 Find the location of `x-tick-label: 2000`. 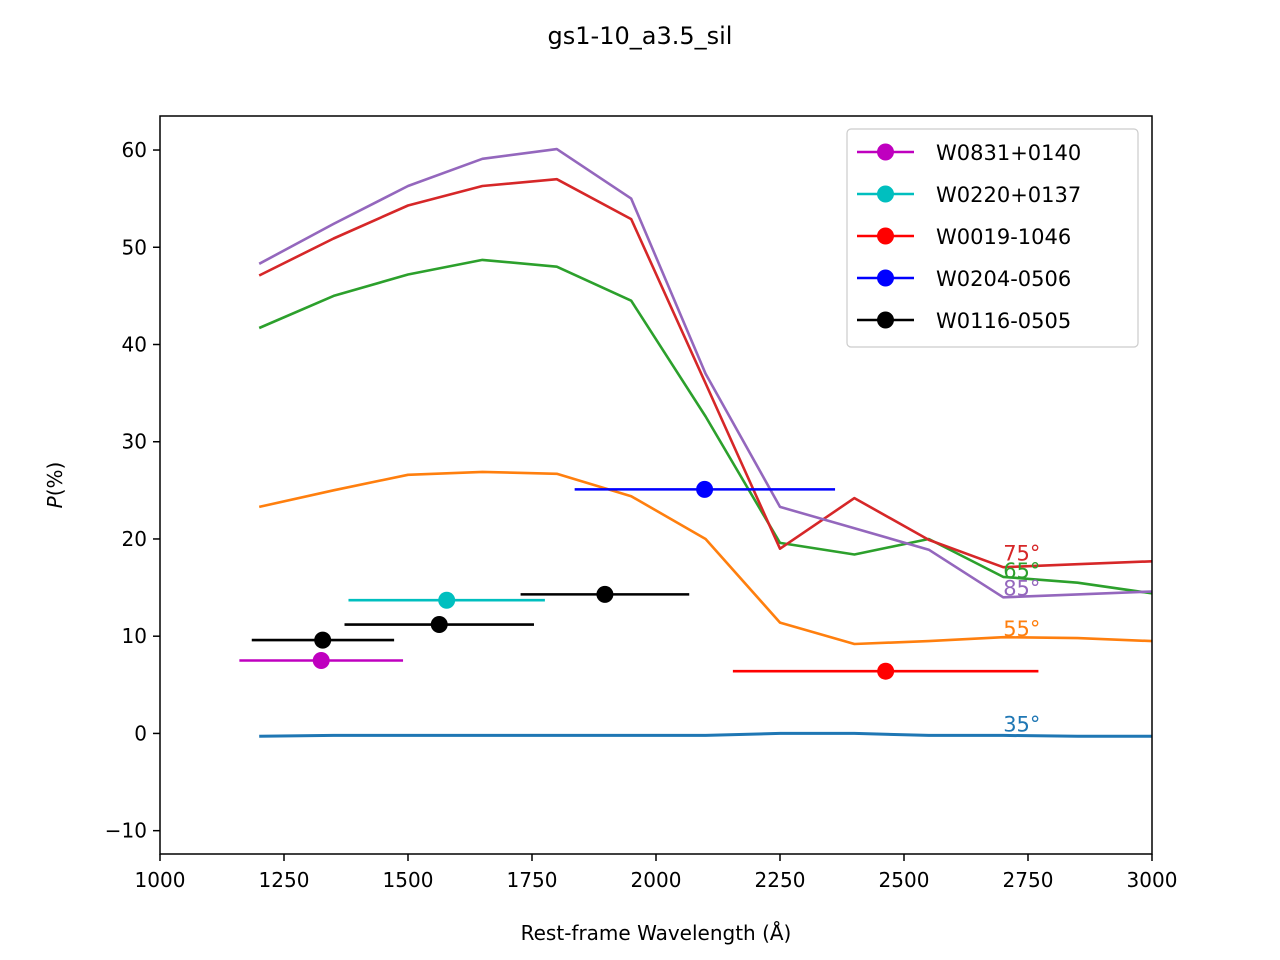

x-tick-label: 2000 is located at coordinates (656, 880).